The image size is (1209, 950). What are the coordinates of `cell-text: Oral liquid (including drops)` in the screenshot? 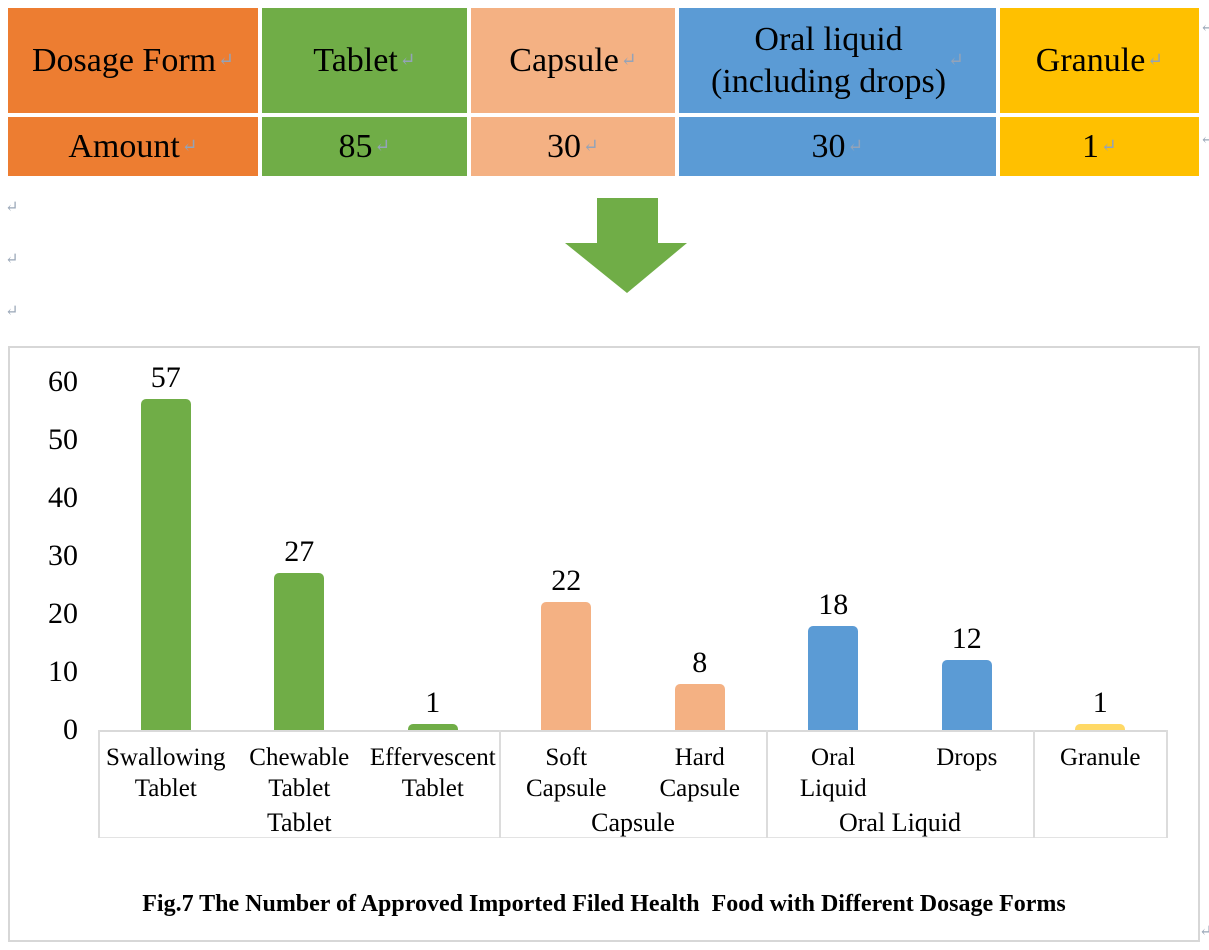 It's located at (828, 60).